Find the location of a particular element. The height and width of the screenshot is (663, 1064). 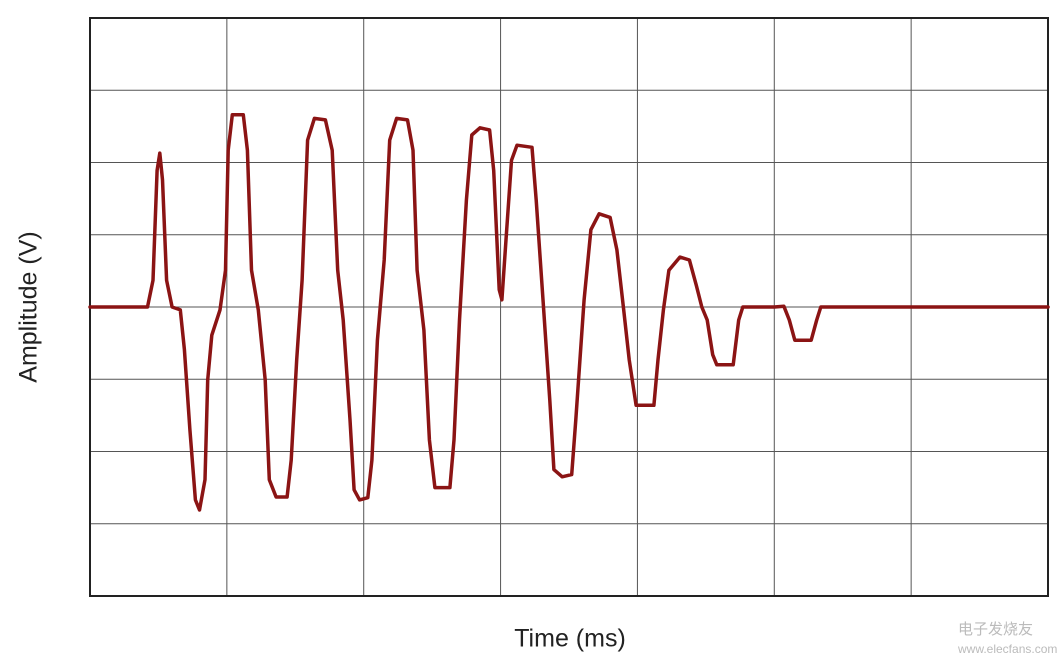

watermark: 电子发烧友 is located at coordinates (995, 629).